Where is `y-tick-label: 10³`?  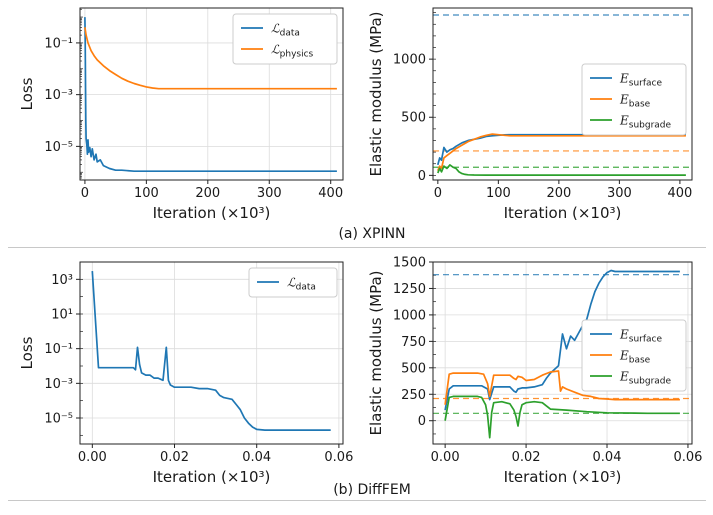
y-tick-label: 10³ is located at coordinates (62, 280).